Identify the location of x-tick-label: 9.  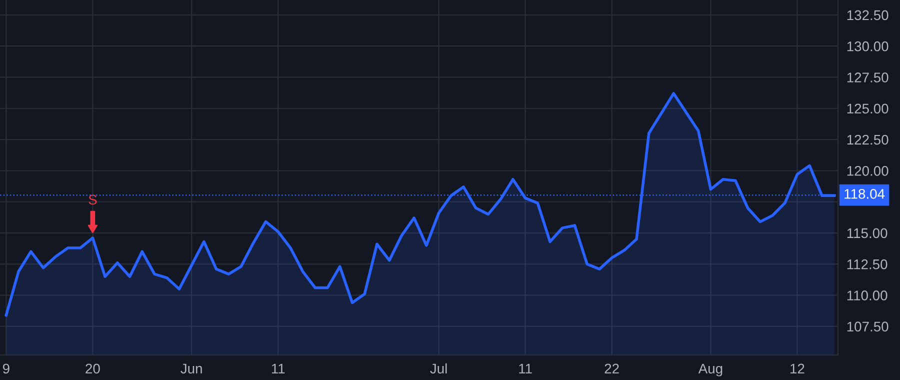
(6, 369).